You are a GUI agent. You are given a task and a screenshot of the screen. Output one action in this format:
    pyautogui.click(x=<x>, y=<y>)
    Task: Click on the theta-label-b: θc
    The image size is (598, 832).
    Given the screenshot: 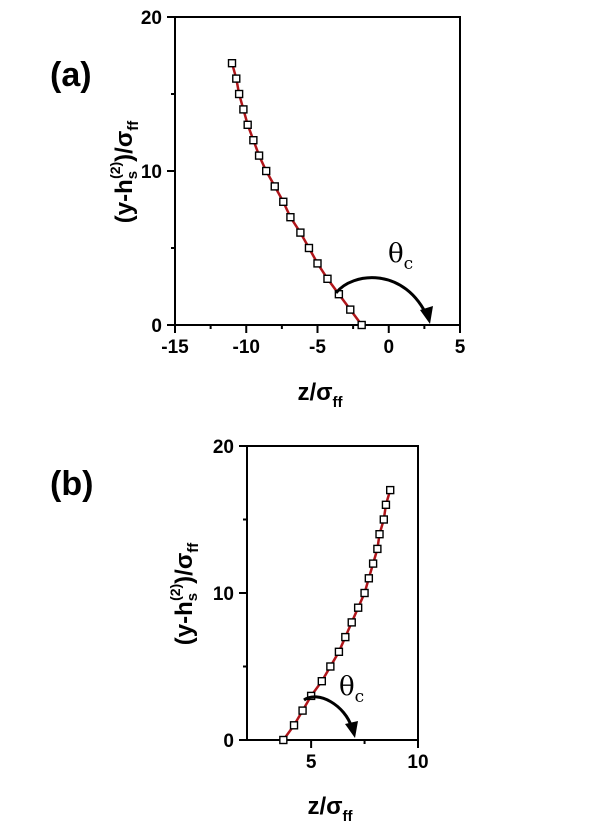 What is the action you would take?
    pyautogui.click(x=351, y=689)
    